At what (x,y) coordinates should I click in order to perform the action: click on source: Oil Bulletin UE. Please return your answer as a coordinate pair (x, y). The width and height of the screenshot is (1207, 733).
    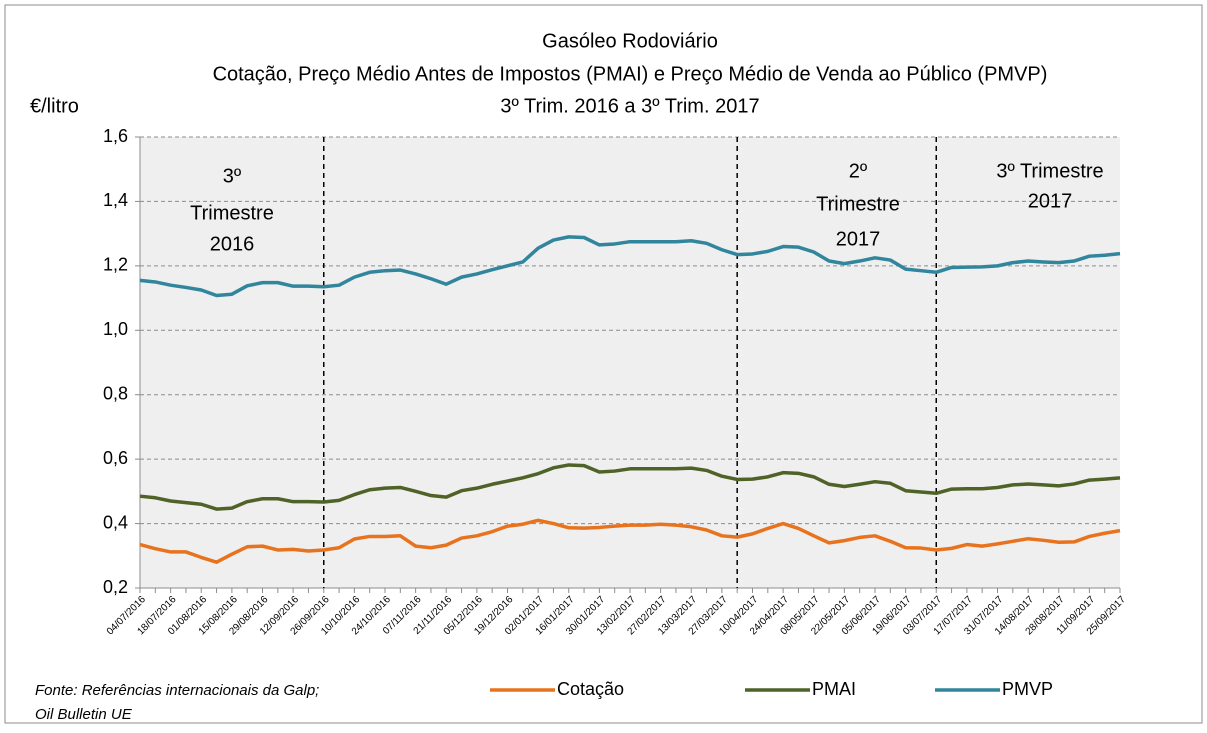
    Looking at the image, I should click on (84, 714).